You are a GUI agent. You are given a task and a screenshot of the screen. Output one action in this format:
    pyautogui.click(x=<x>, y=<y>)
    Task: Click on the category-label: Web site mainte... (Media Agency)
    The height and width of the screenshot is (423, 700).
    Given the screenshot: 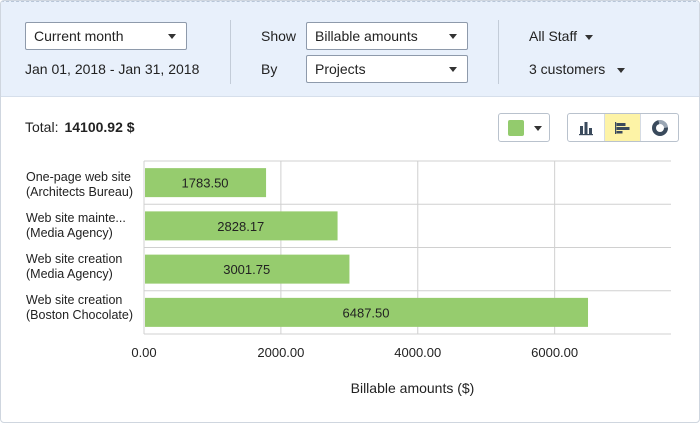 What is the action you would take?
    pyautogui.click(x=76, y=226)
    